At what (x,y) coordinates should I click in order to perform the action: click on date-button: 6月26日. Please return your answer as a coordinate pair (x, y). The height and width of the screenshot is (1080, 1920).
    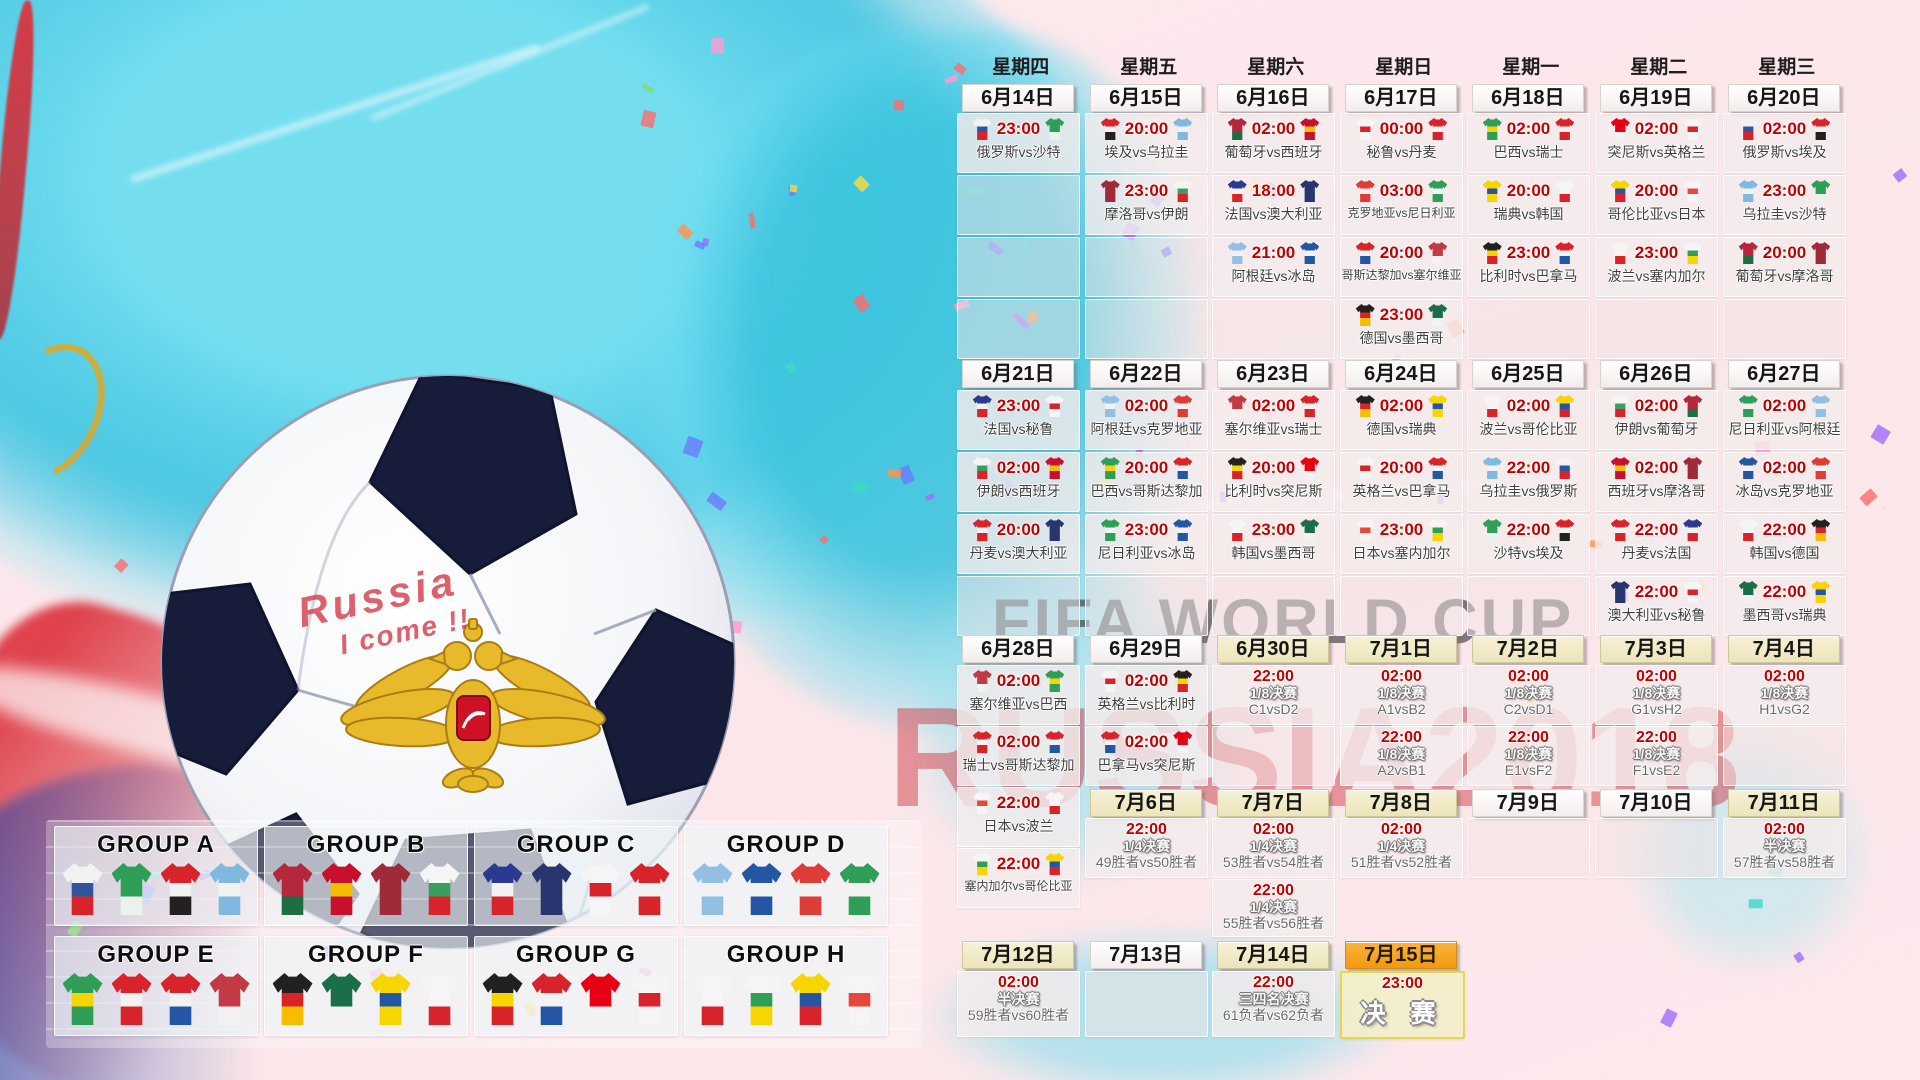
    Looking at the image, I should click on (1655, 374).